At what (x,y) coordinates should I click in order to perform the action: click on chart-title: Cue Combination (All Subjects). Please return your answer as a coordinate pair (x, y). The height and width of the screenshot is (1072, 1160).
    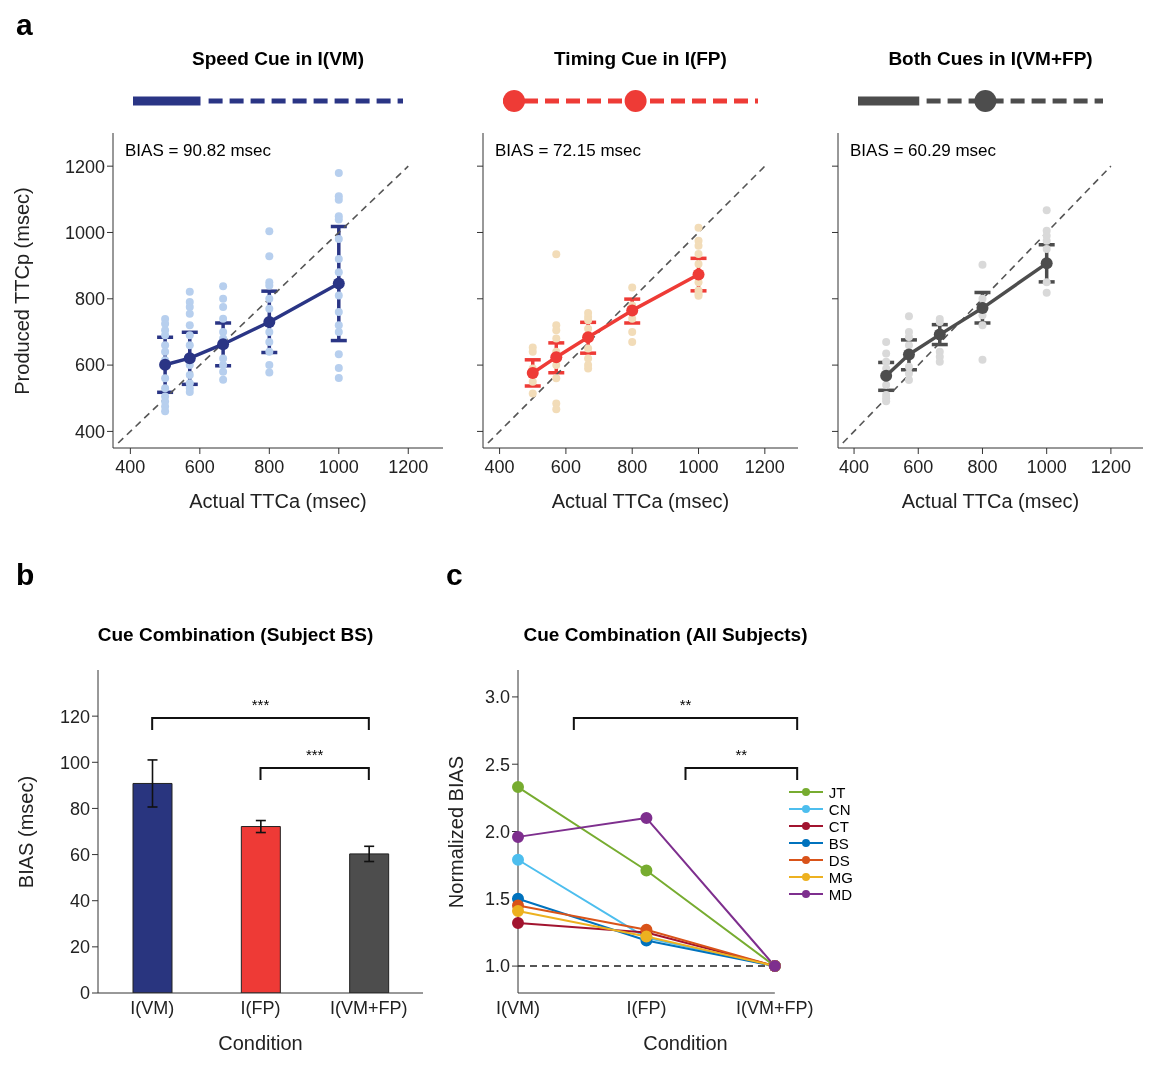
    Looking at the image, I should click on (665, 635).